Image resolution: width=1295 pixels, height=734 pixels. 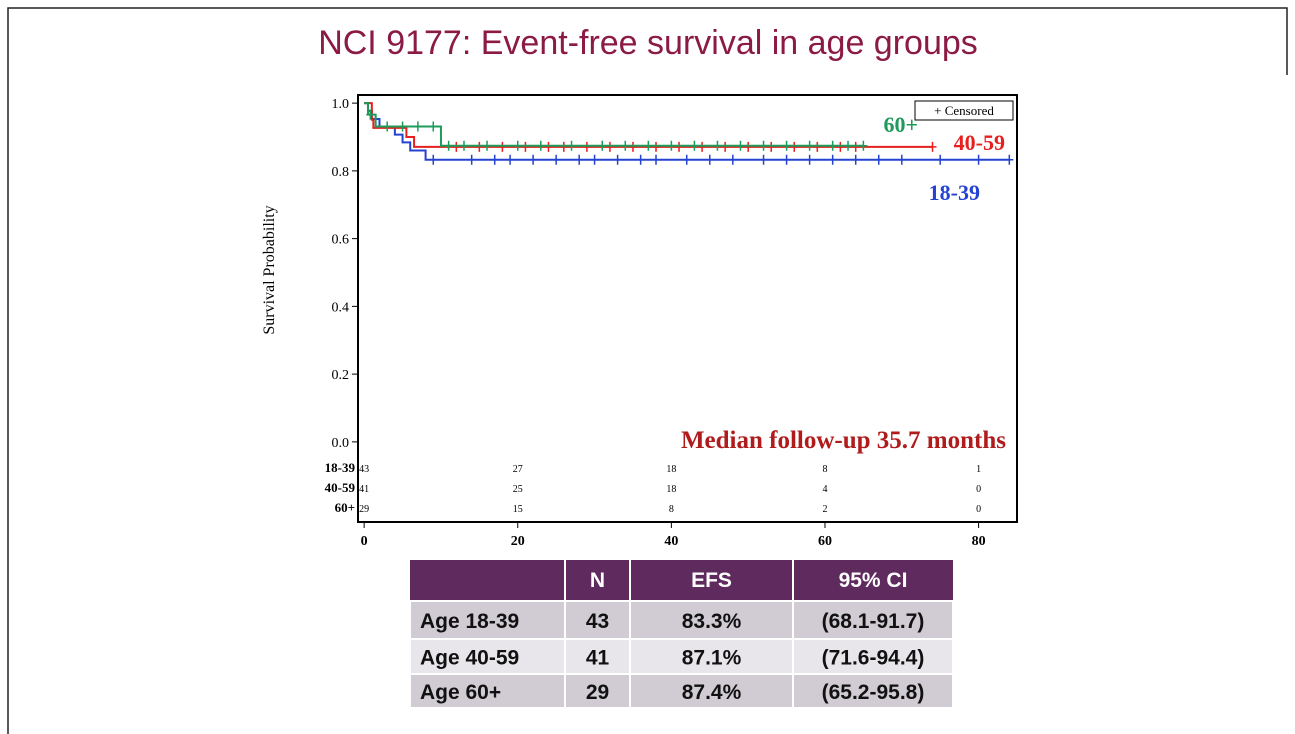 I want to click on y-axis-label: Survival Probability, so click(x=269, y=269).